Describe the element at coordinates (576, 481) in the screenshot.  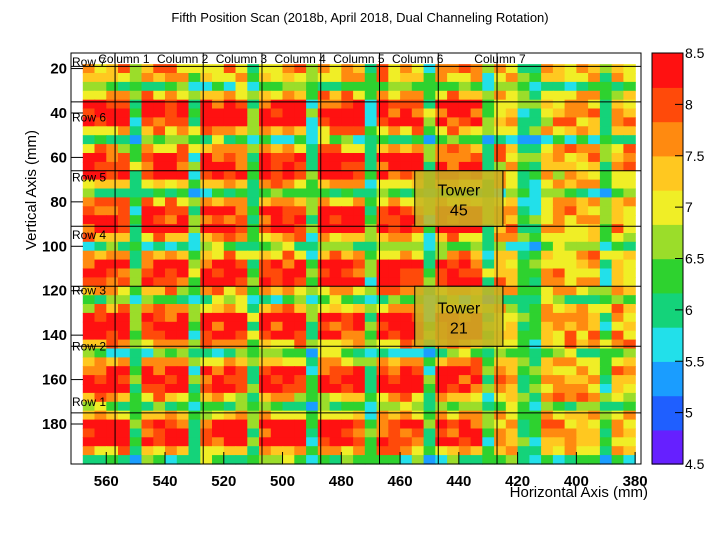
I see `x-tick-label: 400` at that location.